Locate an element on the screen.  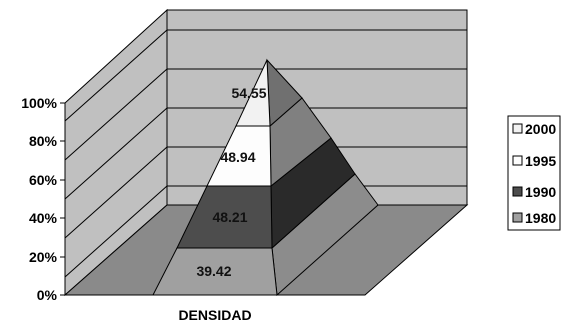
data-label-1980: 39.42 is located at coordinates (213, 271).